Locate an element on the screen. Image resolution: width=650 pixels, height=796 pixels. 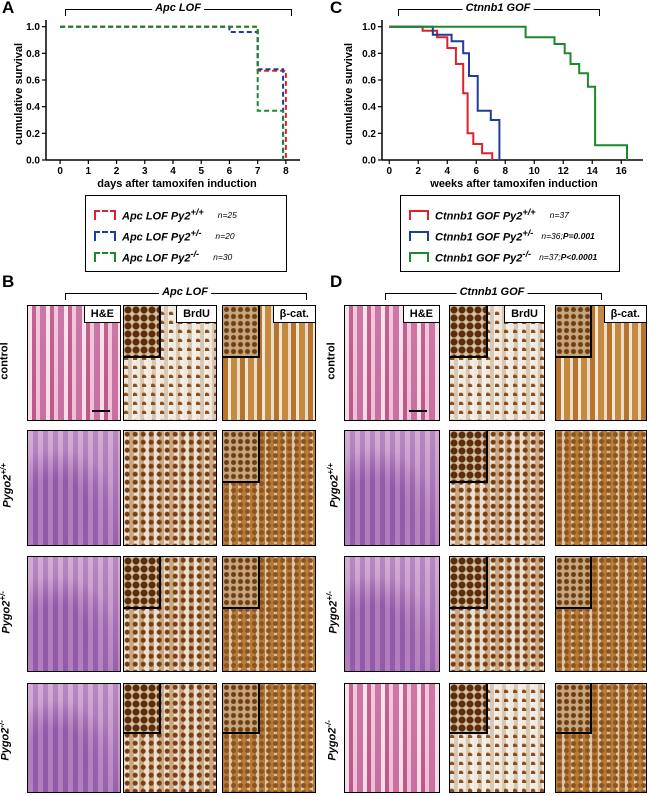
tile-ctnnb1-ko-he is located at coordinates (392, 738).